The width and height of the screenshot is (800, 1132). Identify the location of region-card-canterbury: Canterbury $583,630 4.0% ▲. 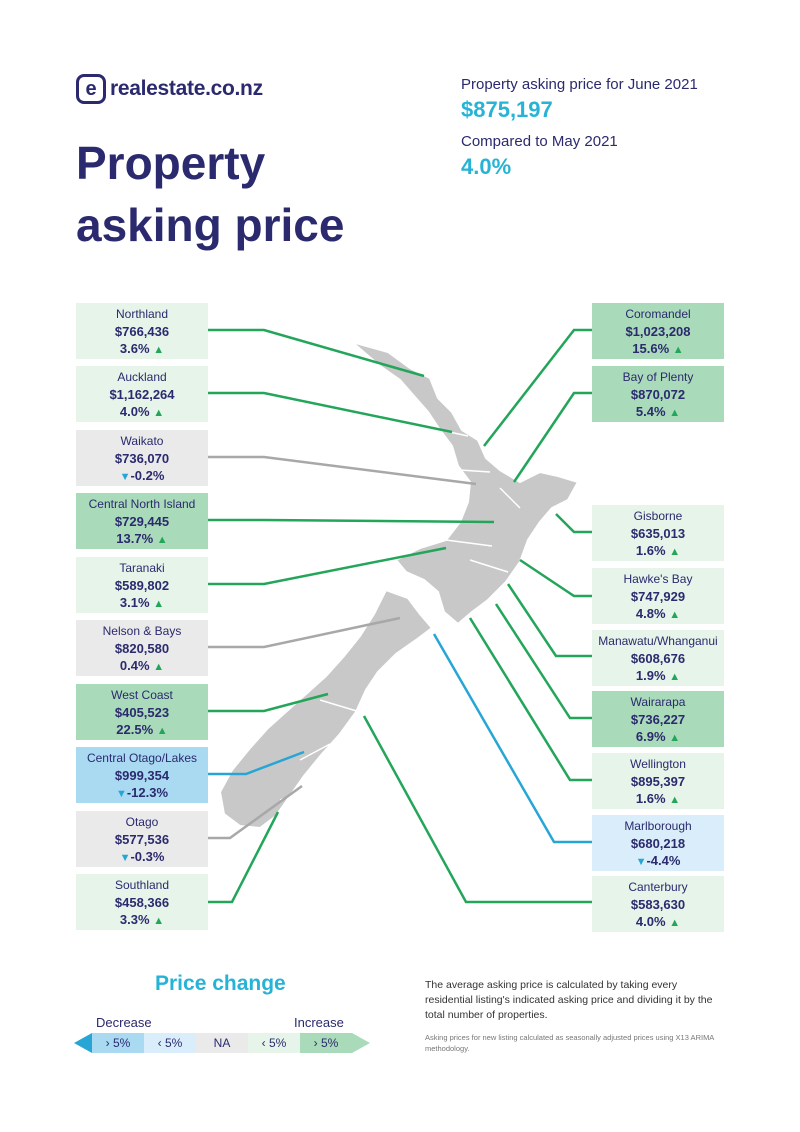
(658, 904).